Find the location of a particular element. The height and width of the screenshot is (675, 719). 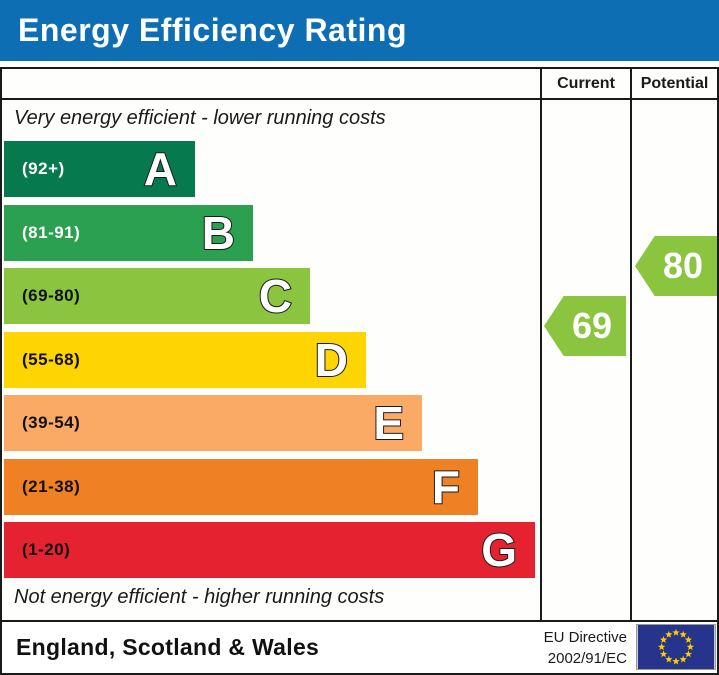

band-b-range: (81-91) is located at coordinates (51, 232).